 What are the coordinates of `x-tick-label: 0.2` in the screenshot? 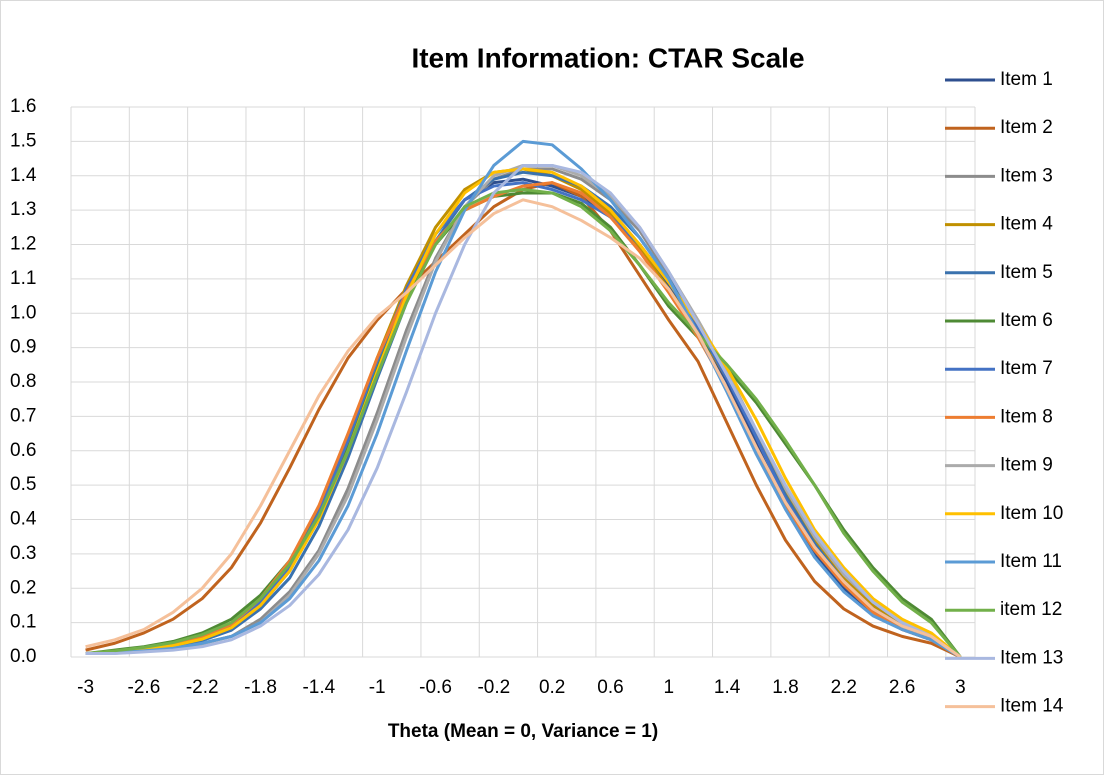 It's located at (552, 687).